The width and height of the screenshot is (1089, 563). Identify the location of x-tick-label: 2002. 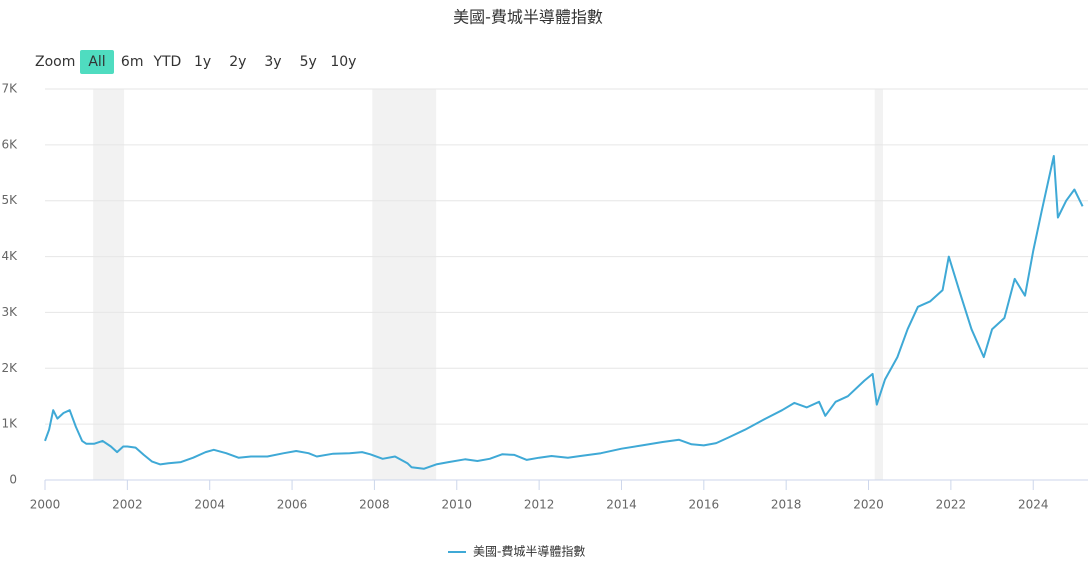
(127, 505).